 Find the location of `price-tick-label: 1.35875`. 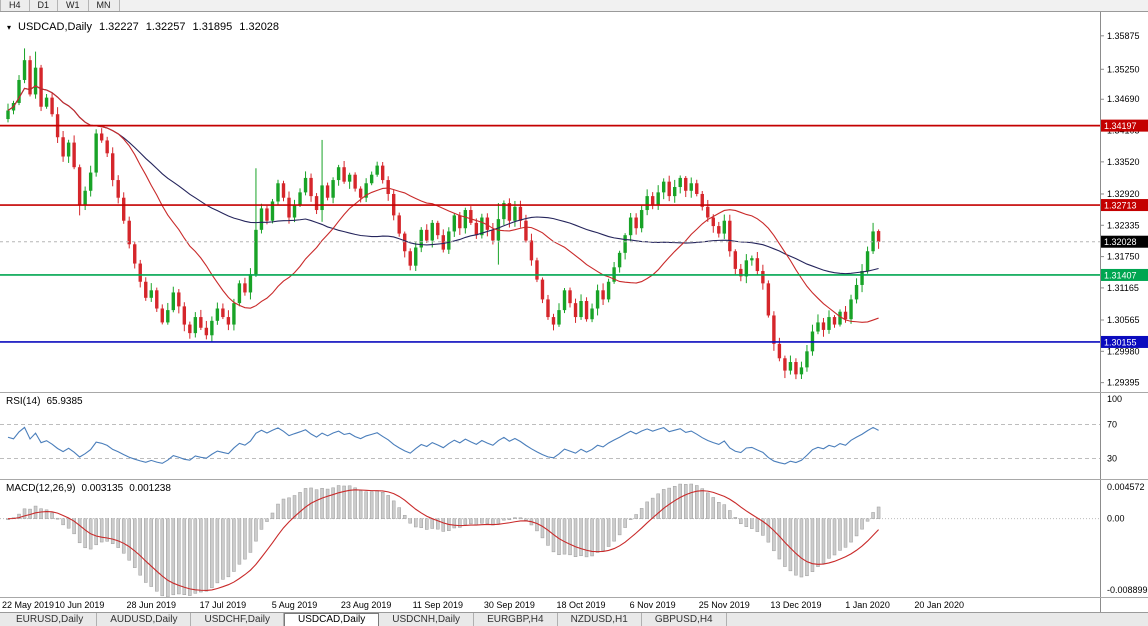

price-tick-label: 1.35875 is located at coordinates (1123, 36).